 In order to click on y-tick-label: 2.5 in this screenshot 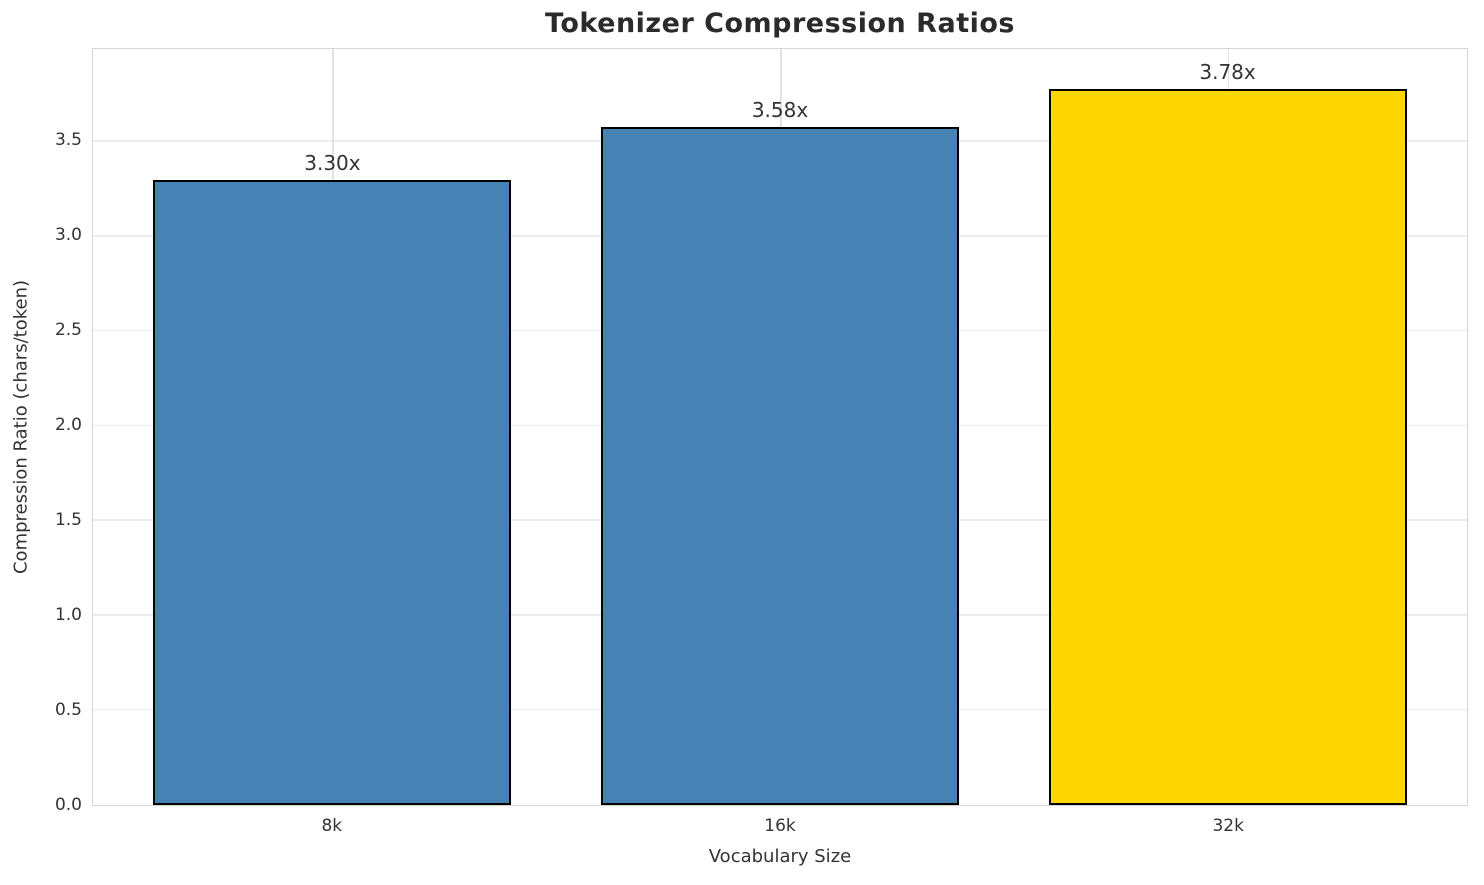, I will do `click(68, 330)`.